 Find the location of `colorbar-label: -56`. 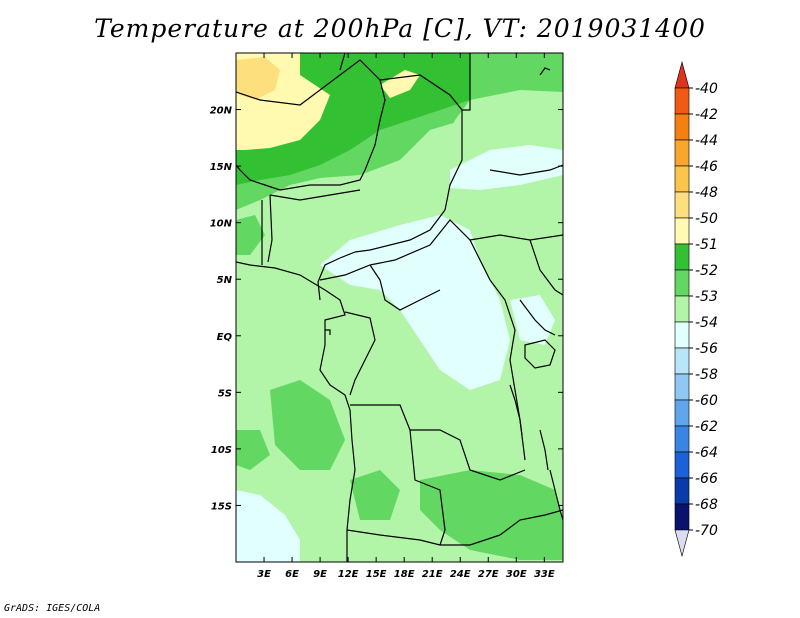

colorbar-label: -56 is located at coordinates (706, 349).